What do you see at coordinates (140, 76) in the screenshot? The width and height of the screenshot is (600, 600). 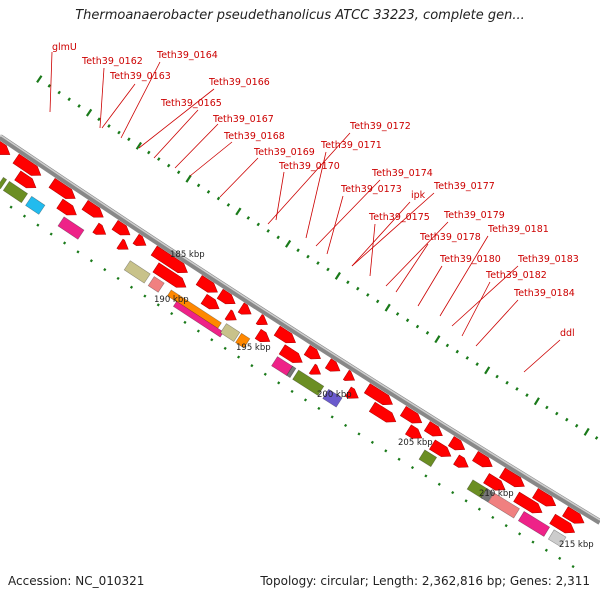 I see `gene-label: Teth39_0163` at bounding box center [140, 76].